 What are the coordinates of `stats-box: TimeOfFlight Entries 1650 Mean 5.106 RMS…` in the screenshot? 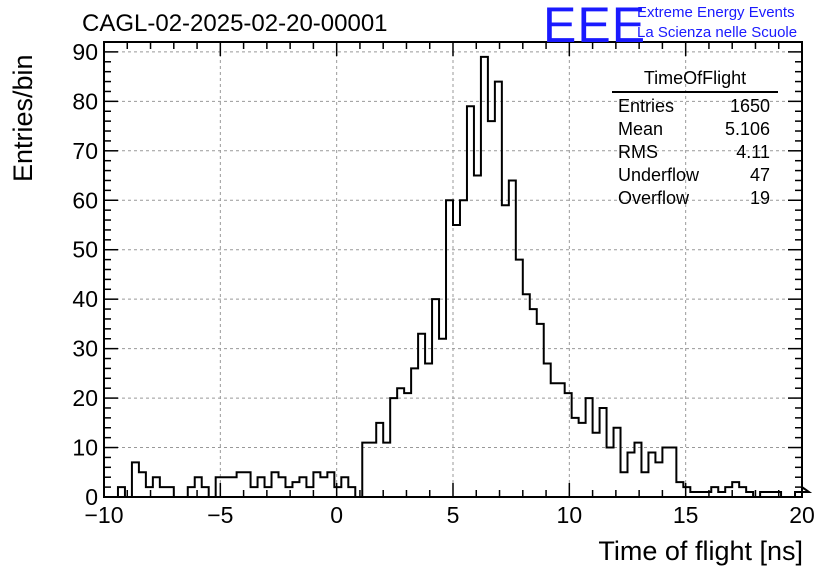 It's located at (695, 139).